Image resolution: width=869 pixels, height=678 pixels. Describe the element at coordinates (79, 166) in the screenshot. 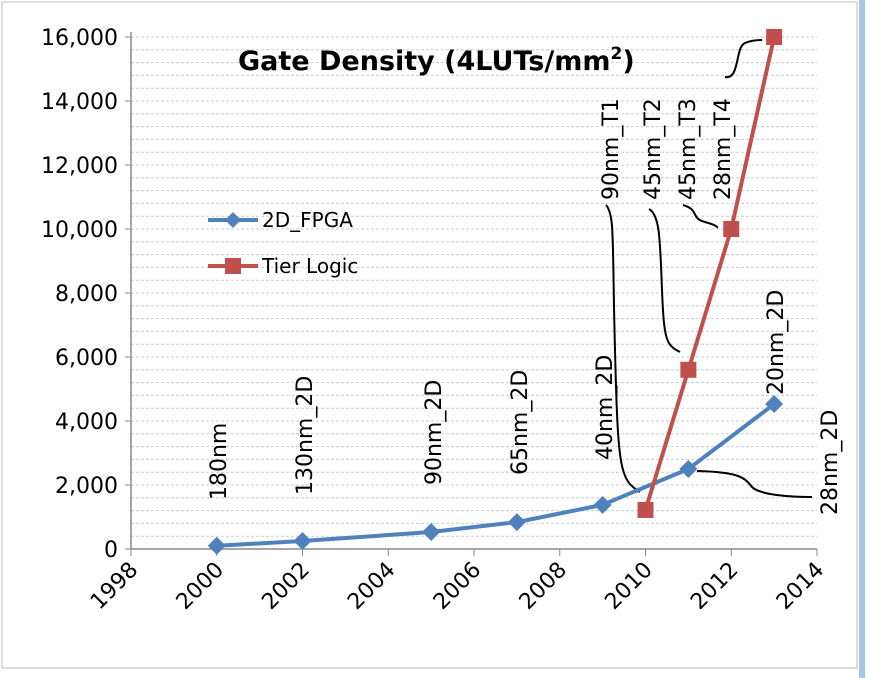

I see `y-tick-label: 12,000` at that location.